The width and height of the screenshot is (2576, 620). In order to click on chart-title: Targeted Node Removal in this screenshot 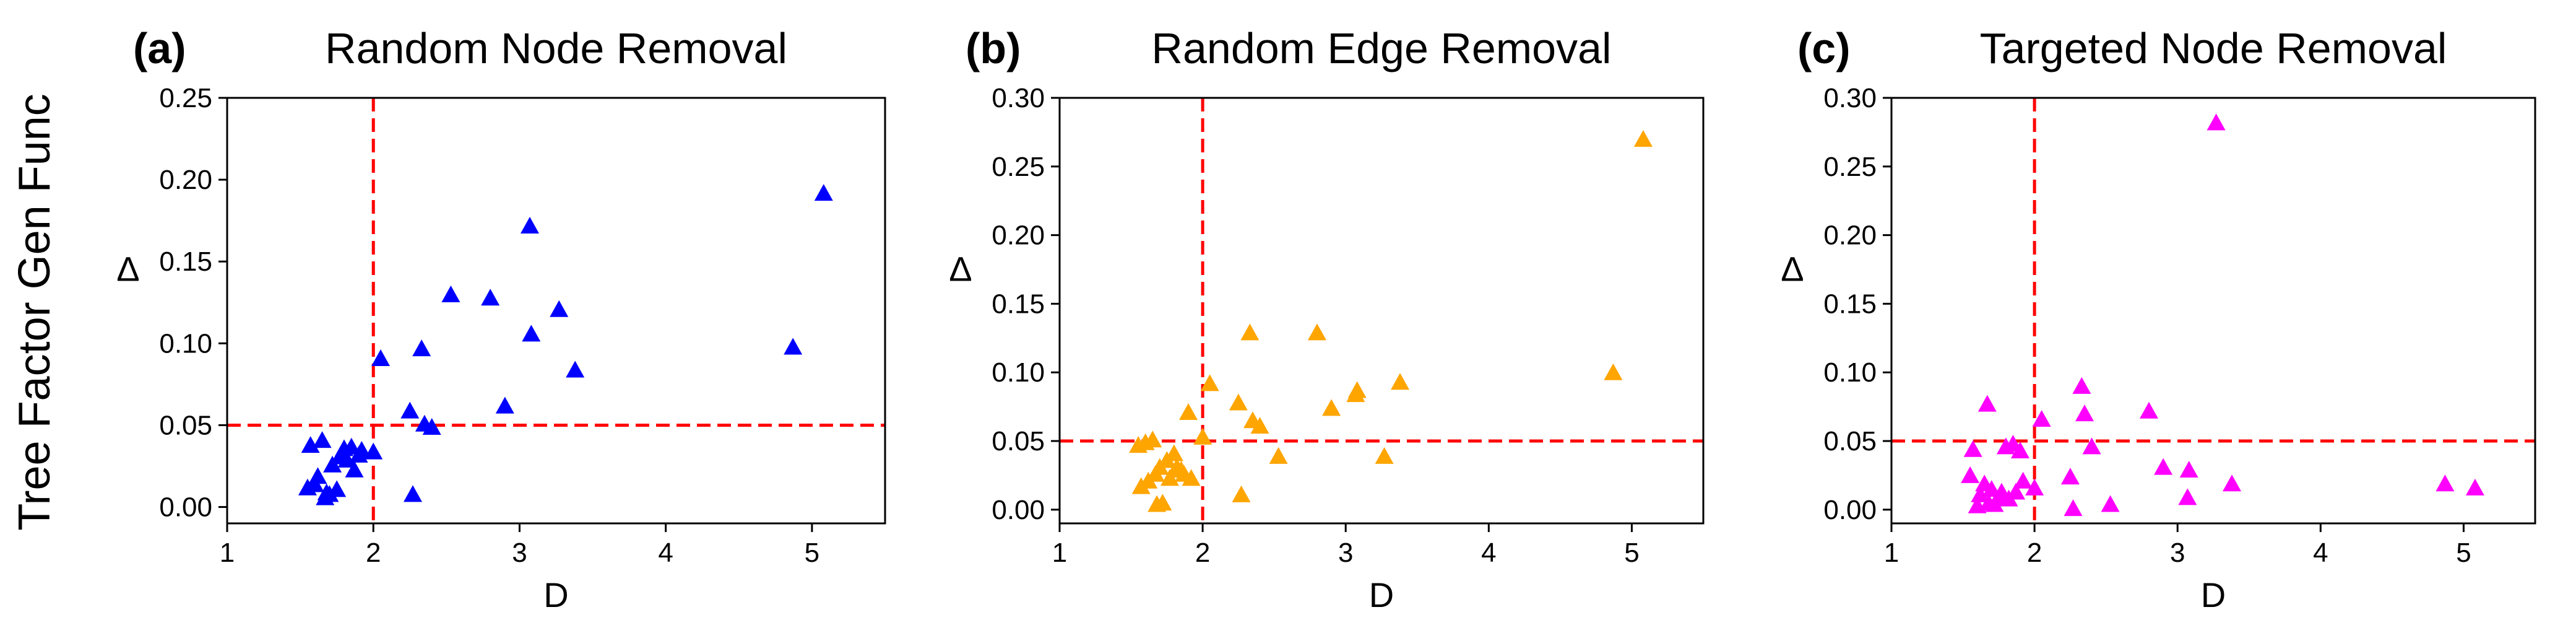, I will do `click(2213, 48)`.